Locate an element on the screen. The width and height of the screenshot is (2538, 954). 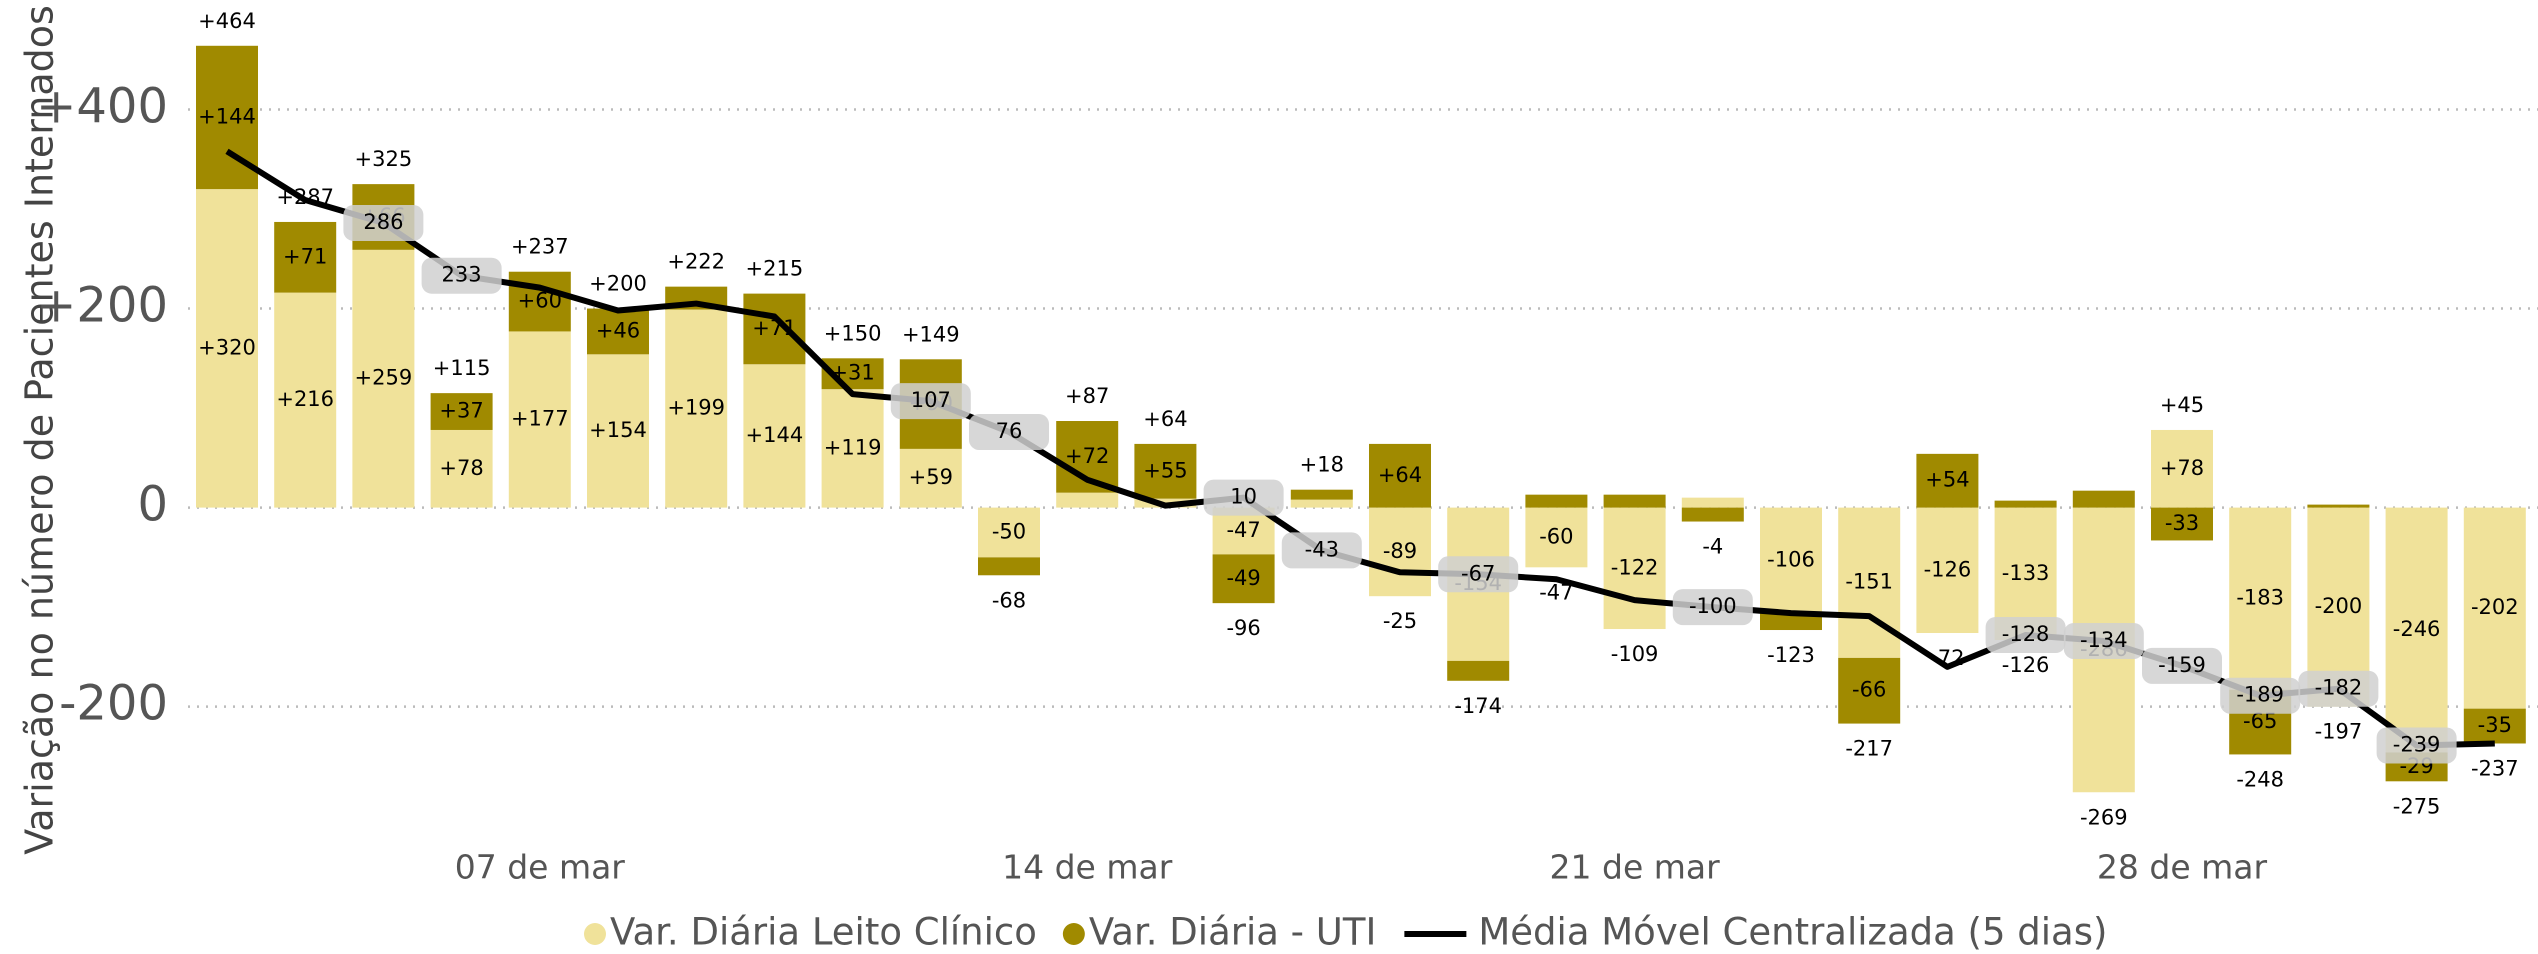
x-tick-label: 07 de mar is located at coordinates (540, 867).